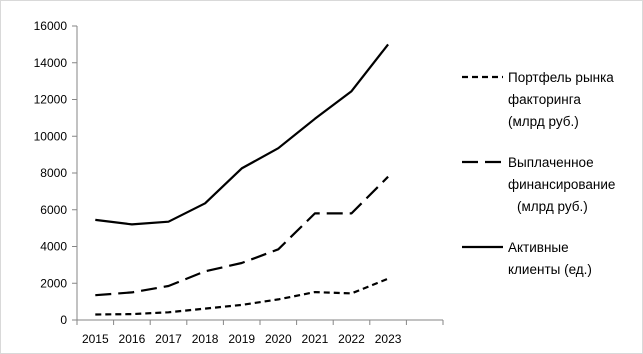 The width and height of the screenshot is (643, 354). Describe the element at coordinates (168, 339) in the screenshot. I see `x-tick-label: 2017` at that location.